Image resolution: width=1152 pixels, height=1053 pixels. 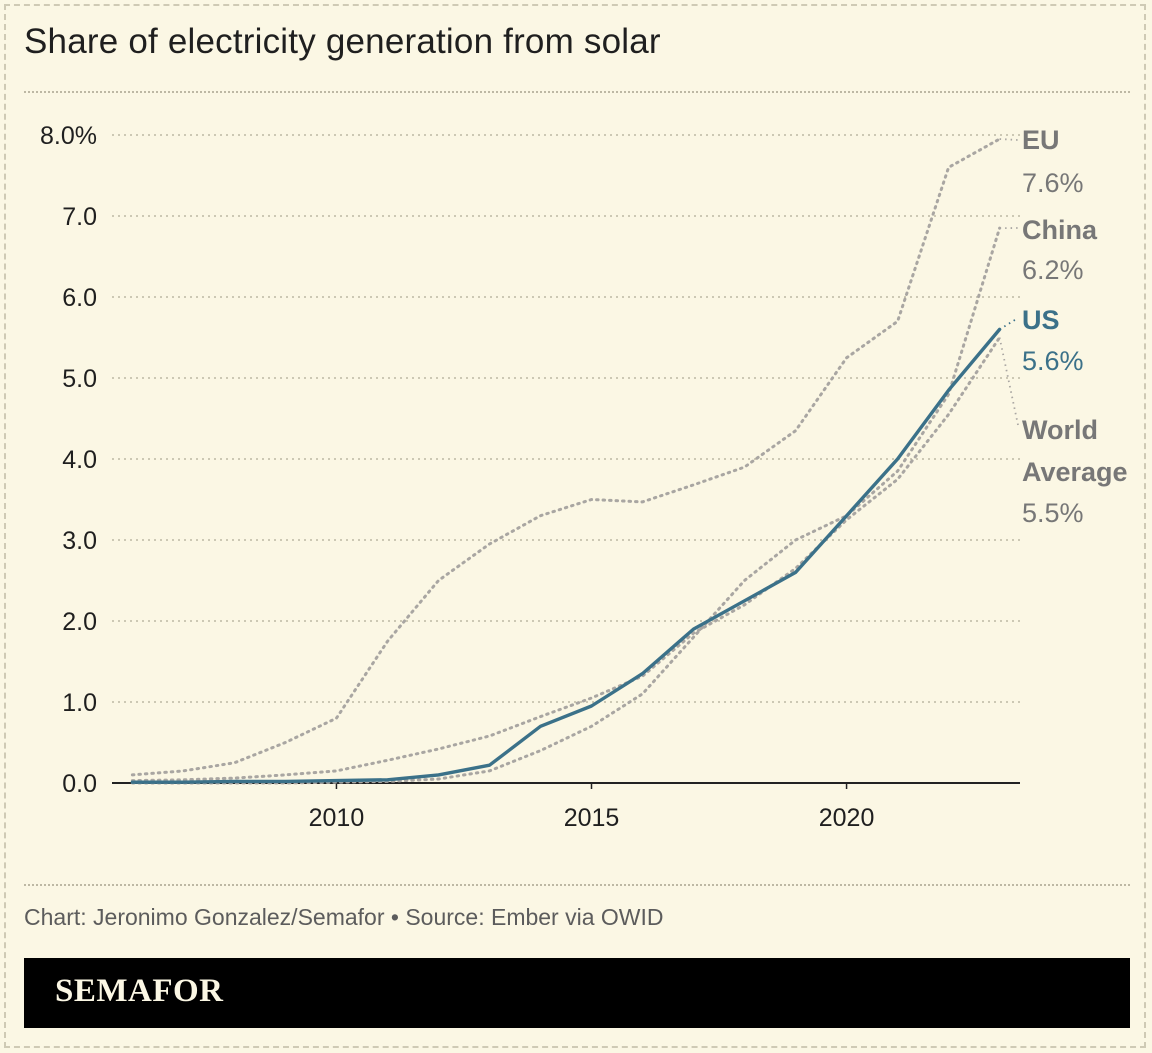 I want to click on x-tick-label: 2020, so click(x=847, y=818).